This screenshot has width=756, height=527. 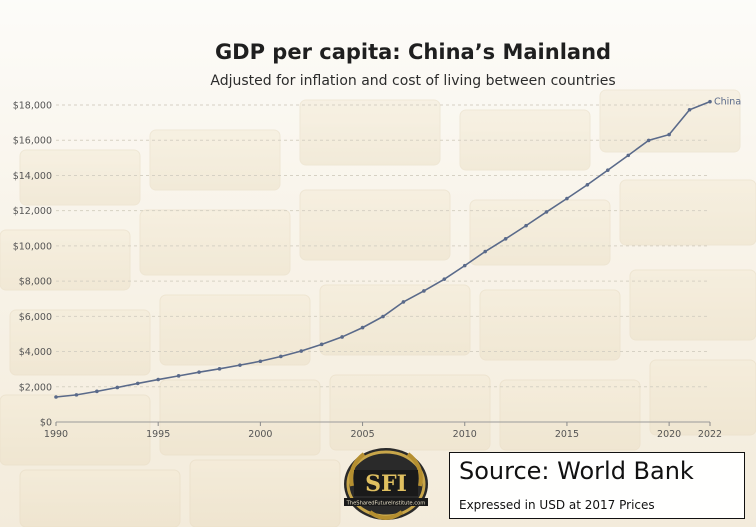 I want to click on sfi-logo: SFI TheSharedFutureInstitute.com, so click(x=386, y=484).